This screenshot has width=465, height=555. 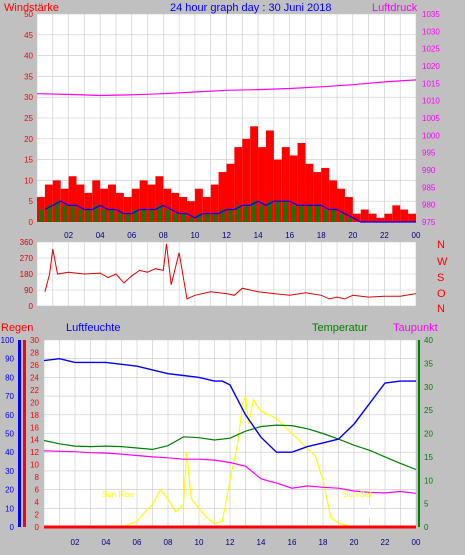 What do you see at coordinates (37, 502) in the screenshot?
I see `rain-y-tick: 4` at bounding box center [37, 502].